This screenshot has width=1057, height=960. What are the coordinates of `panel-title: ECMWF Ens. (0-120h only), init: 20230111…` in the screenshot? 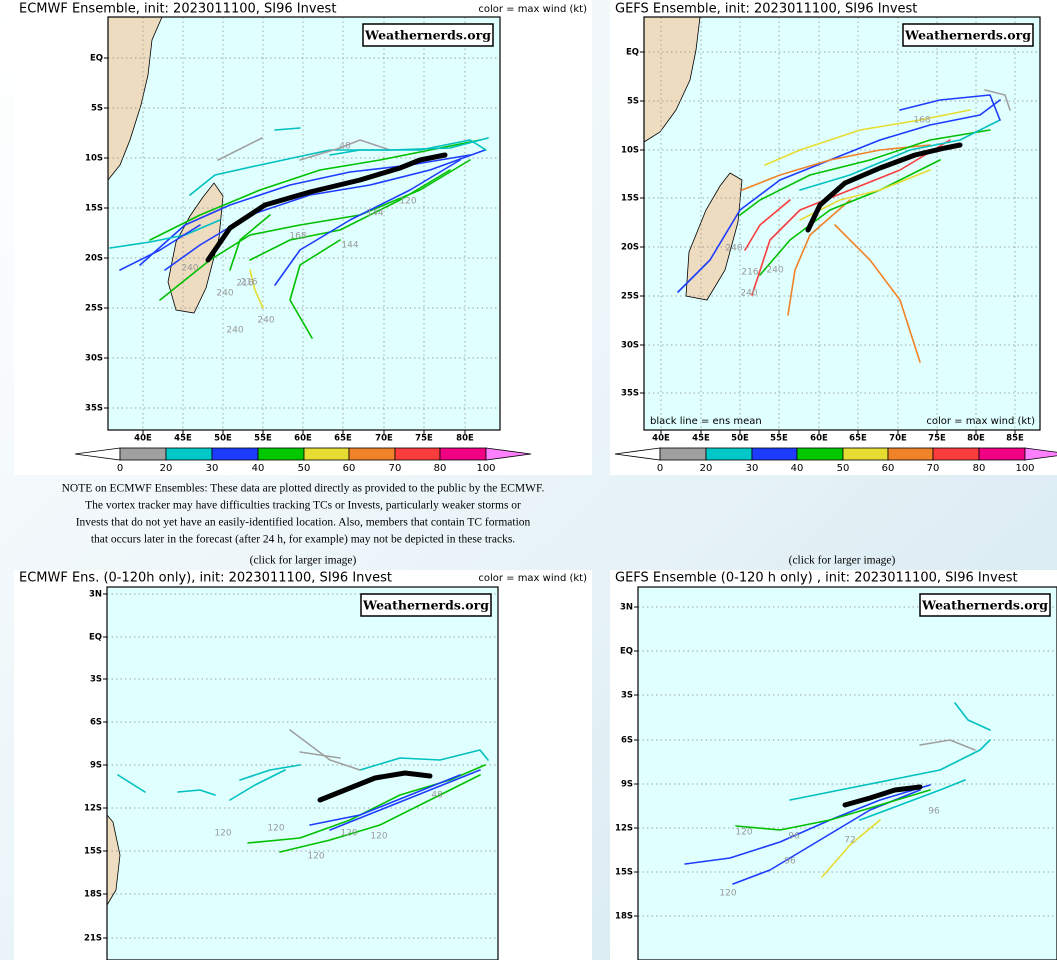 It's located at (205, 578).